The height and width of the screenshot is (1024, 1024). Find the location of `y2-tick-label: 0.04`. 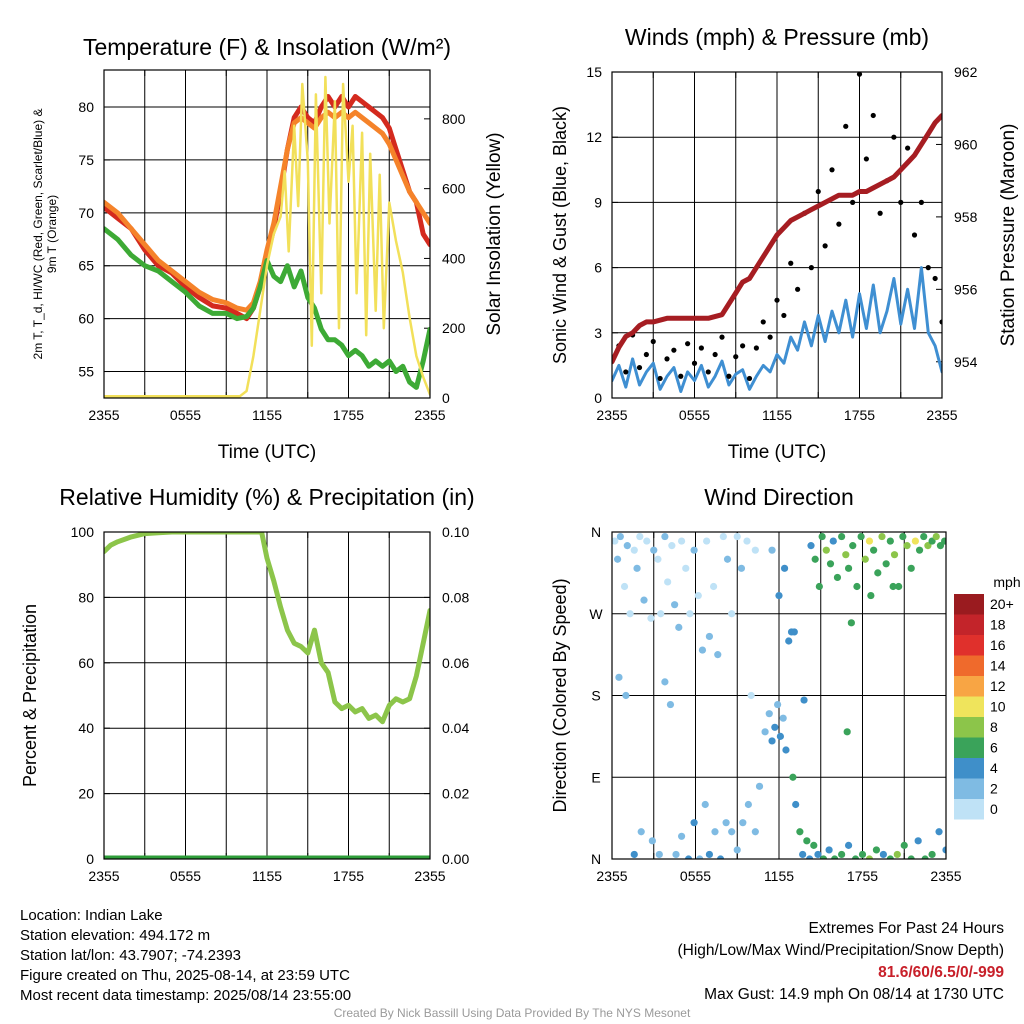

y2-tick-label: 0.04 is located at coordinates (455, 728).